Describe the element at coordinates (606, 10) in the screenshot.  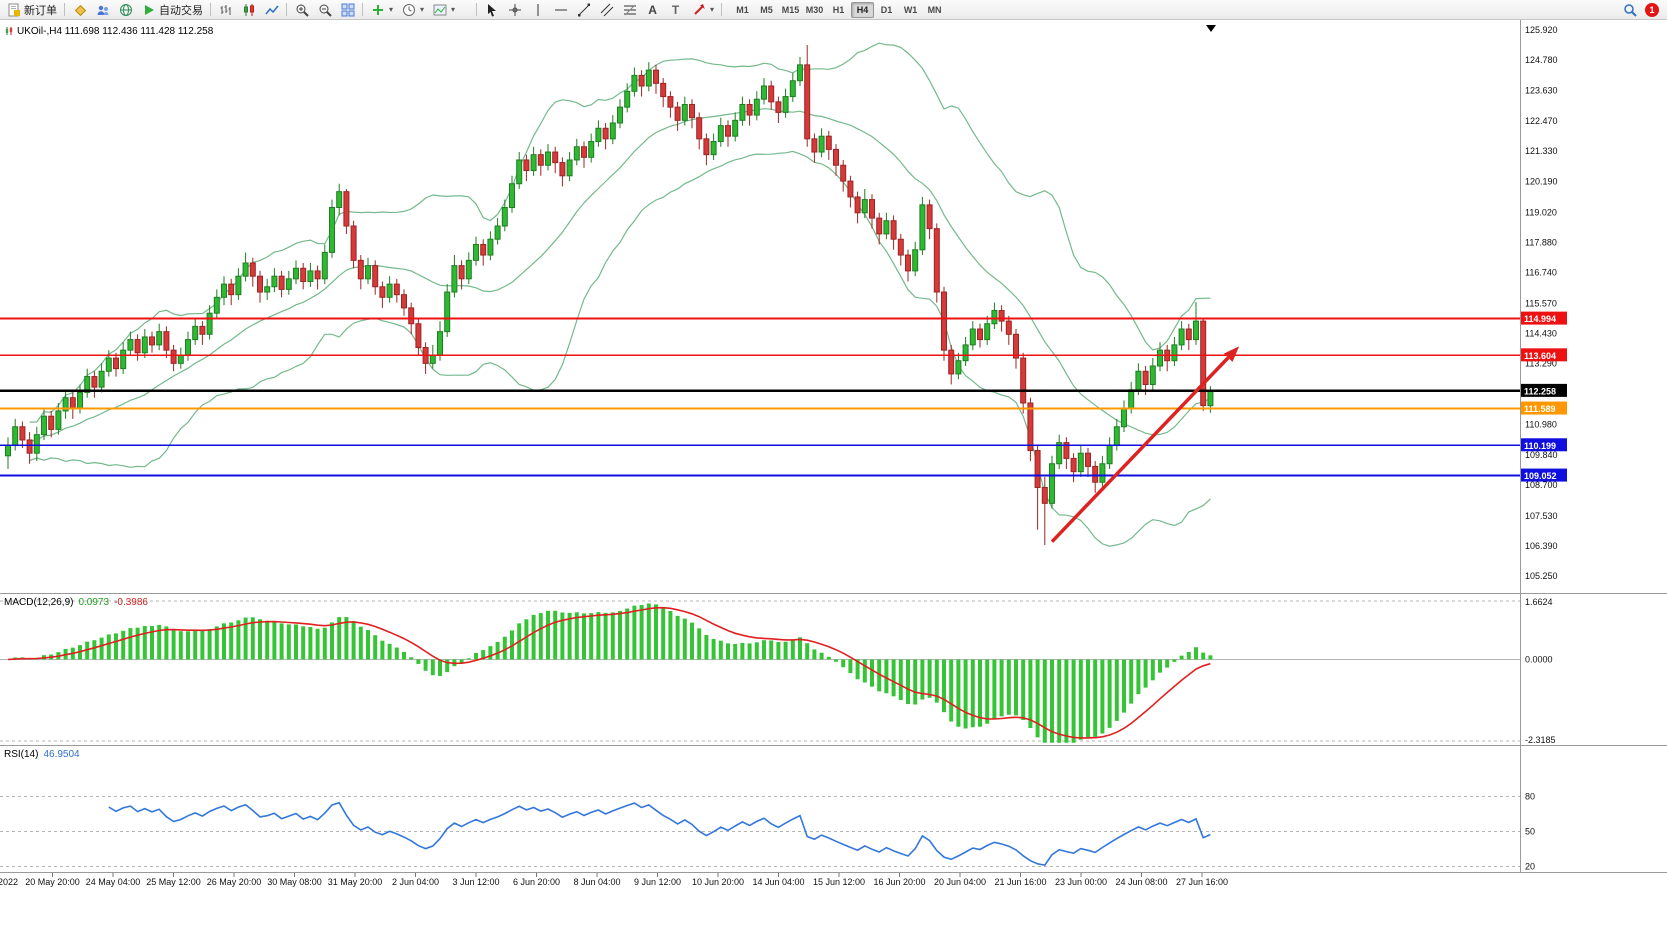
I see `channel-button` at that location.